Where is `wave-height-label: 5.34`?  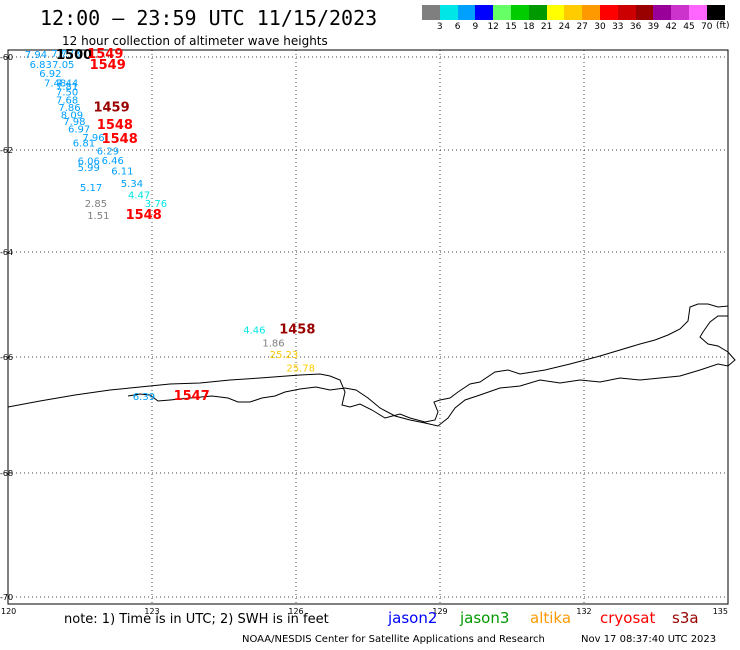 wave-height-label: 5.34 is located at coordinates (132, 184).